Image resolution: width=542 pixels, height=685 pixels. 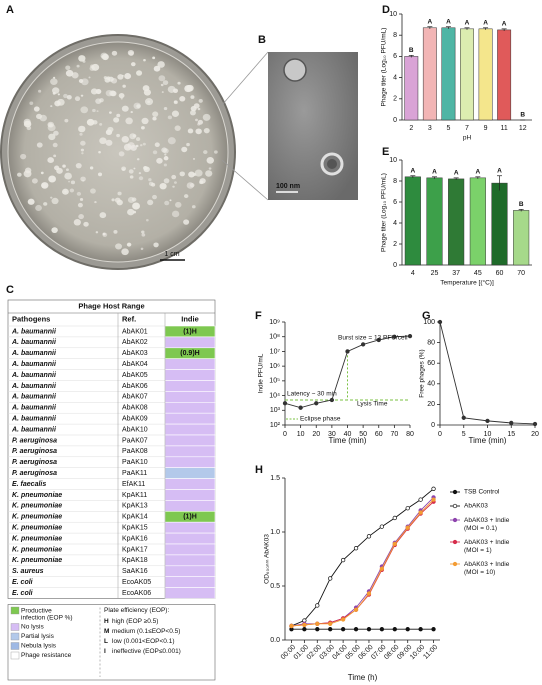 I want to click on zoom-line, so click(x=245, y=78).